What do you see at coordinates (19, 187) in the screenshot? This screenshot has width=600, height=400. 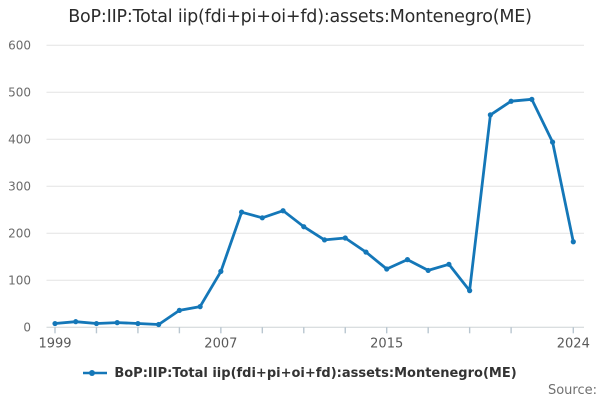 I see `y-tick-label: 300` at bounding box center [19, 187].